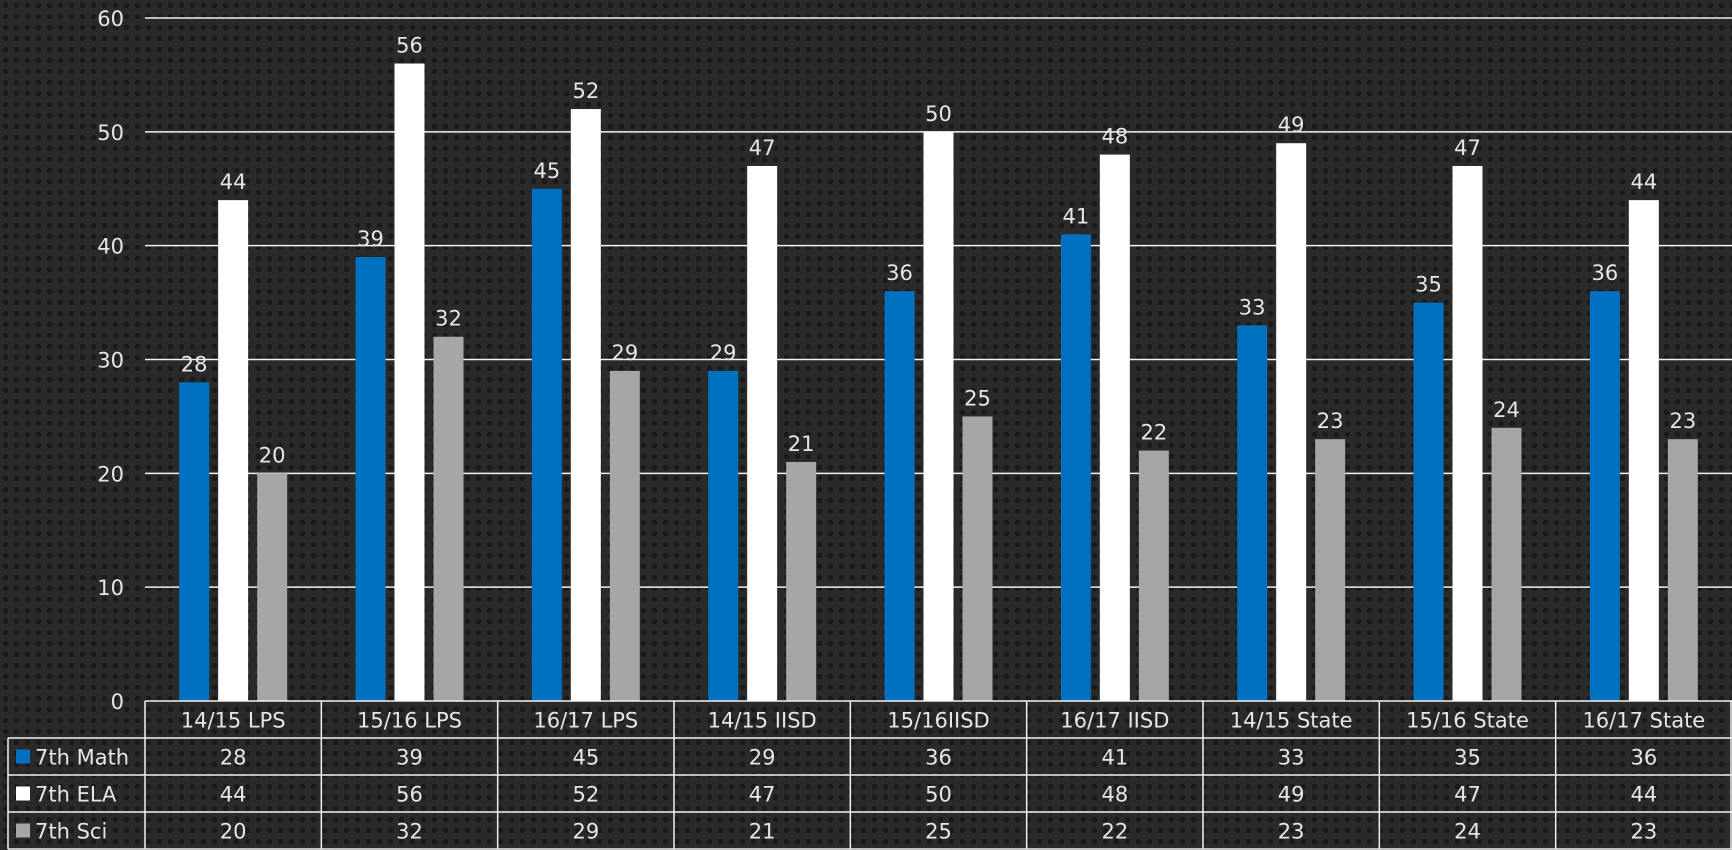  What do you see at coordinates (370, 239) in the screenshot?
I see `data-label: 39` at bounding box center [370, 239].